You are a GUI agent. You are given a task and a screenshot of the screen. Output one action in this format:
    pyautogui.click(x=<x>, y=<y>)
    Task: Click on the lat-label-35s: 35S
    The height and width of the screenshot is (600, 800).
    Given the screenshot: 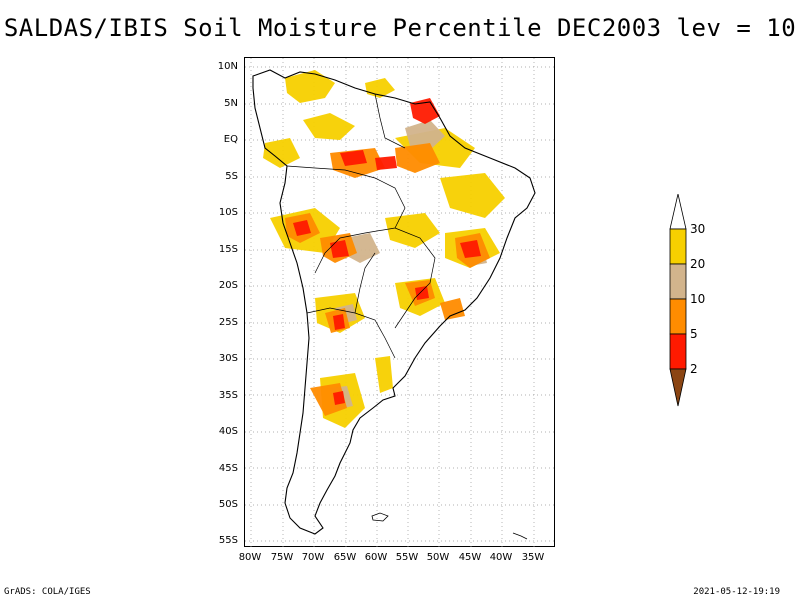 What is the action you would take?
    pyautogui.click(x=228, y=395)
    